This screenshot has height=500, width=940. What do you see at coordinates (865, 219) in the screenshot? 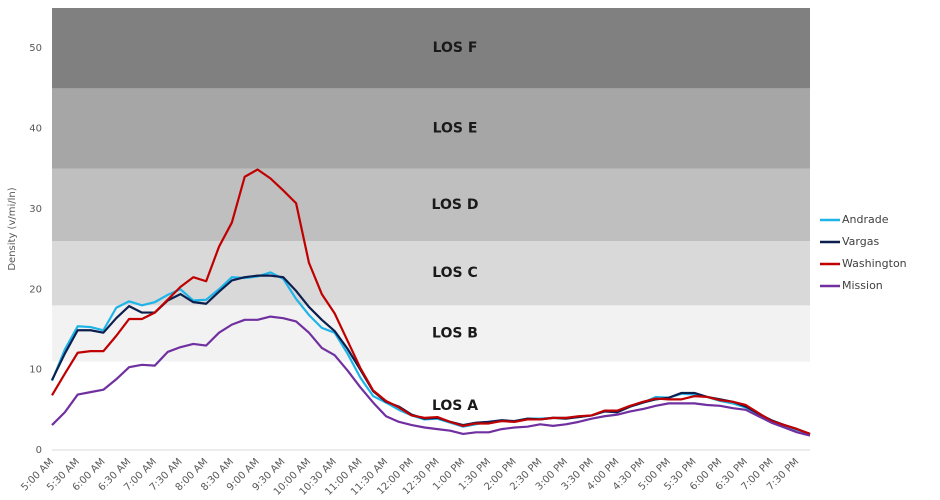
I see `legend-label: Andrade` at bounding box center [865, 219].